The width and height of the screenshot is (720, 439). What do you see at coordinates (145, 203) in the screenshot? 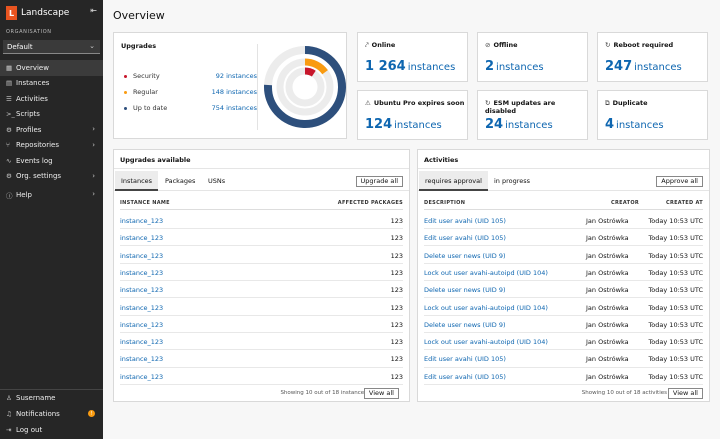
I see `column-instance-name: INSTANCE NAME` at bounding box center [145, 203].